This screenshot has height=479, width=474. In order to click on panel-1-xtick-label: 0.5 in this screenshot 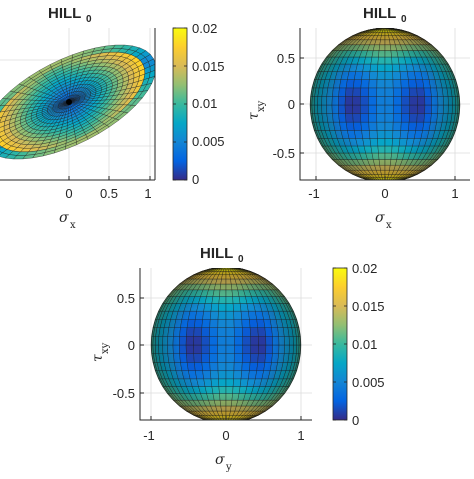, I will do `click(109, 193)`.